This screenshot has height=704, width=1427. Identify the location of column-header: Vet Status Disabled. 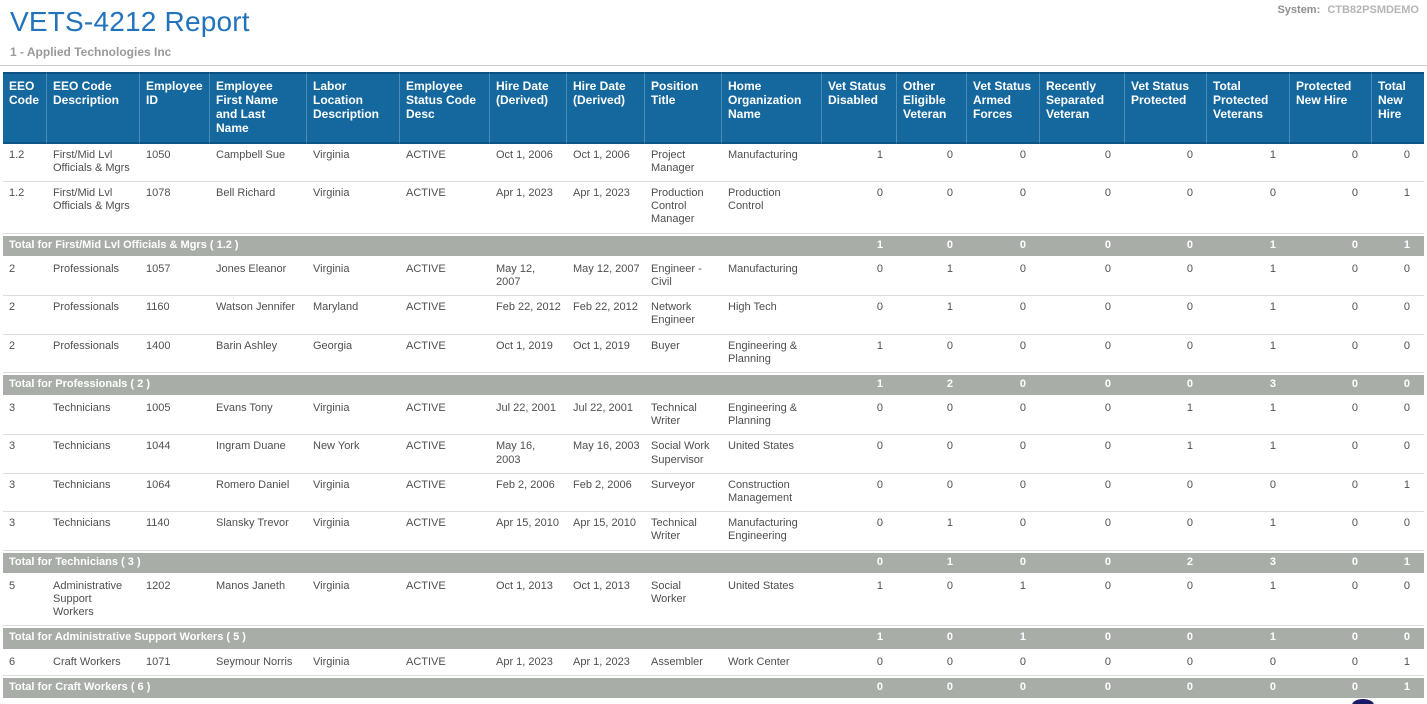
(859, 108).